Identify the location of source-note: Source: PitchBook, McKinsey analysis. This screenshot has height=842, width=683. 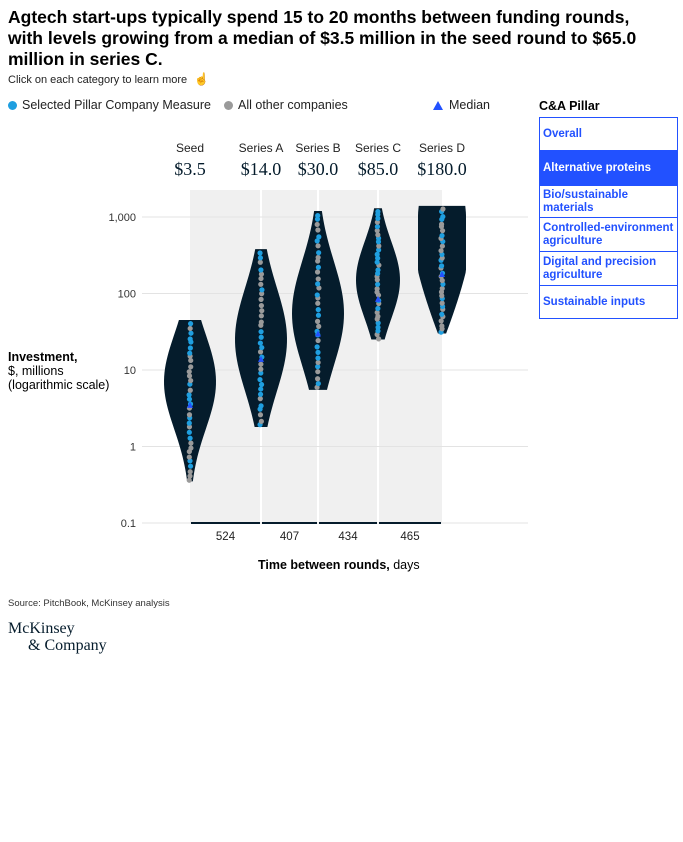
(89, 603).